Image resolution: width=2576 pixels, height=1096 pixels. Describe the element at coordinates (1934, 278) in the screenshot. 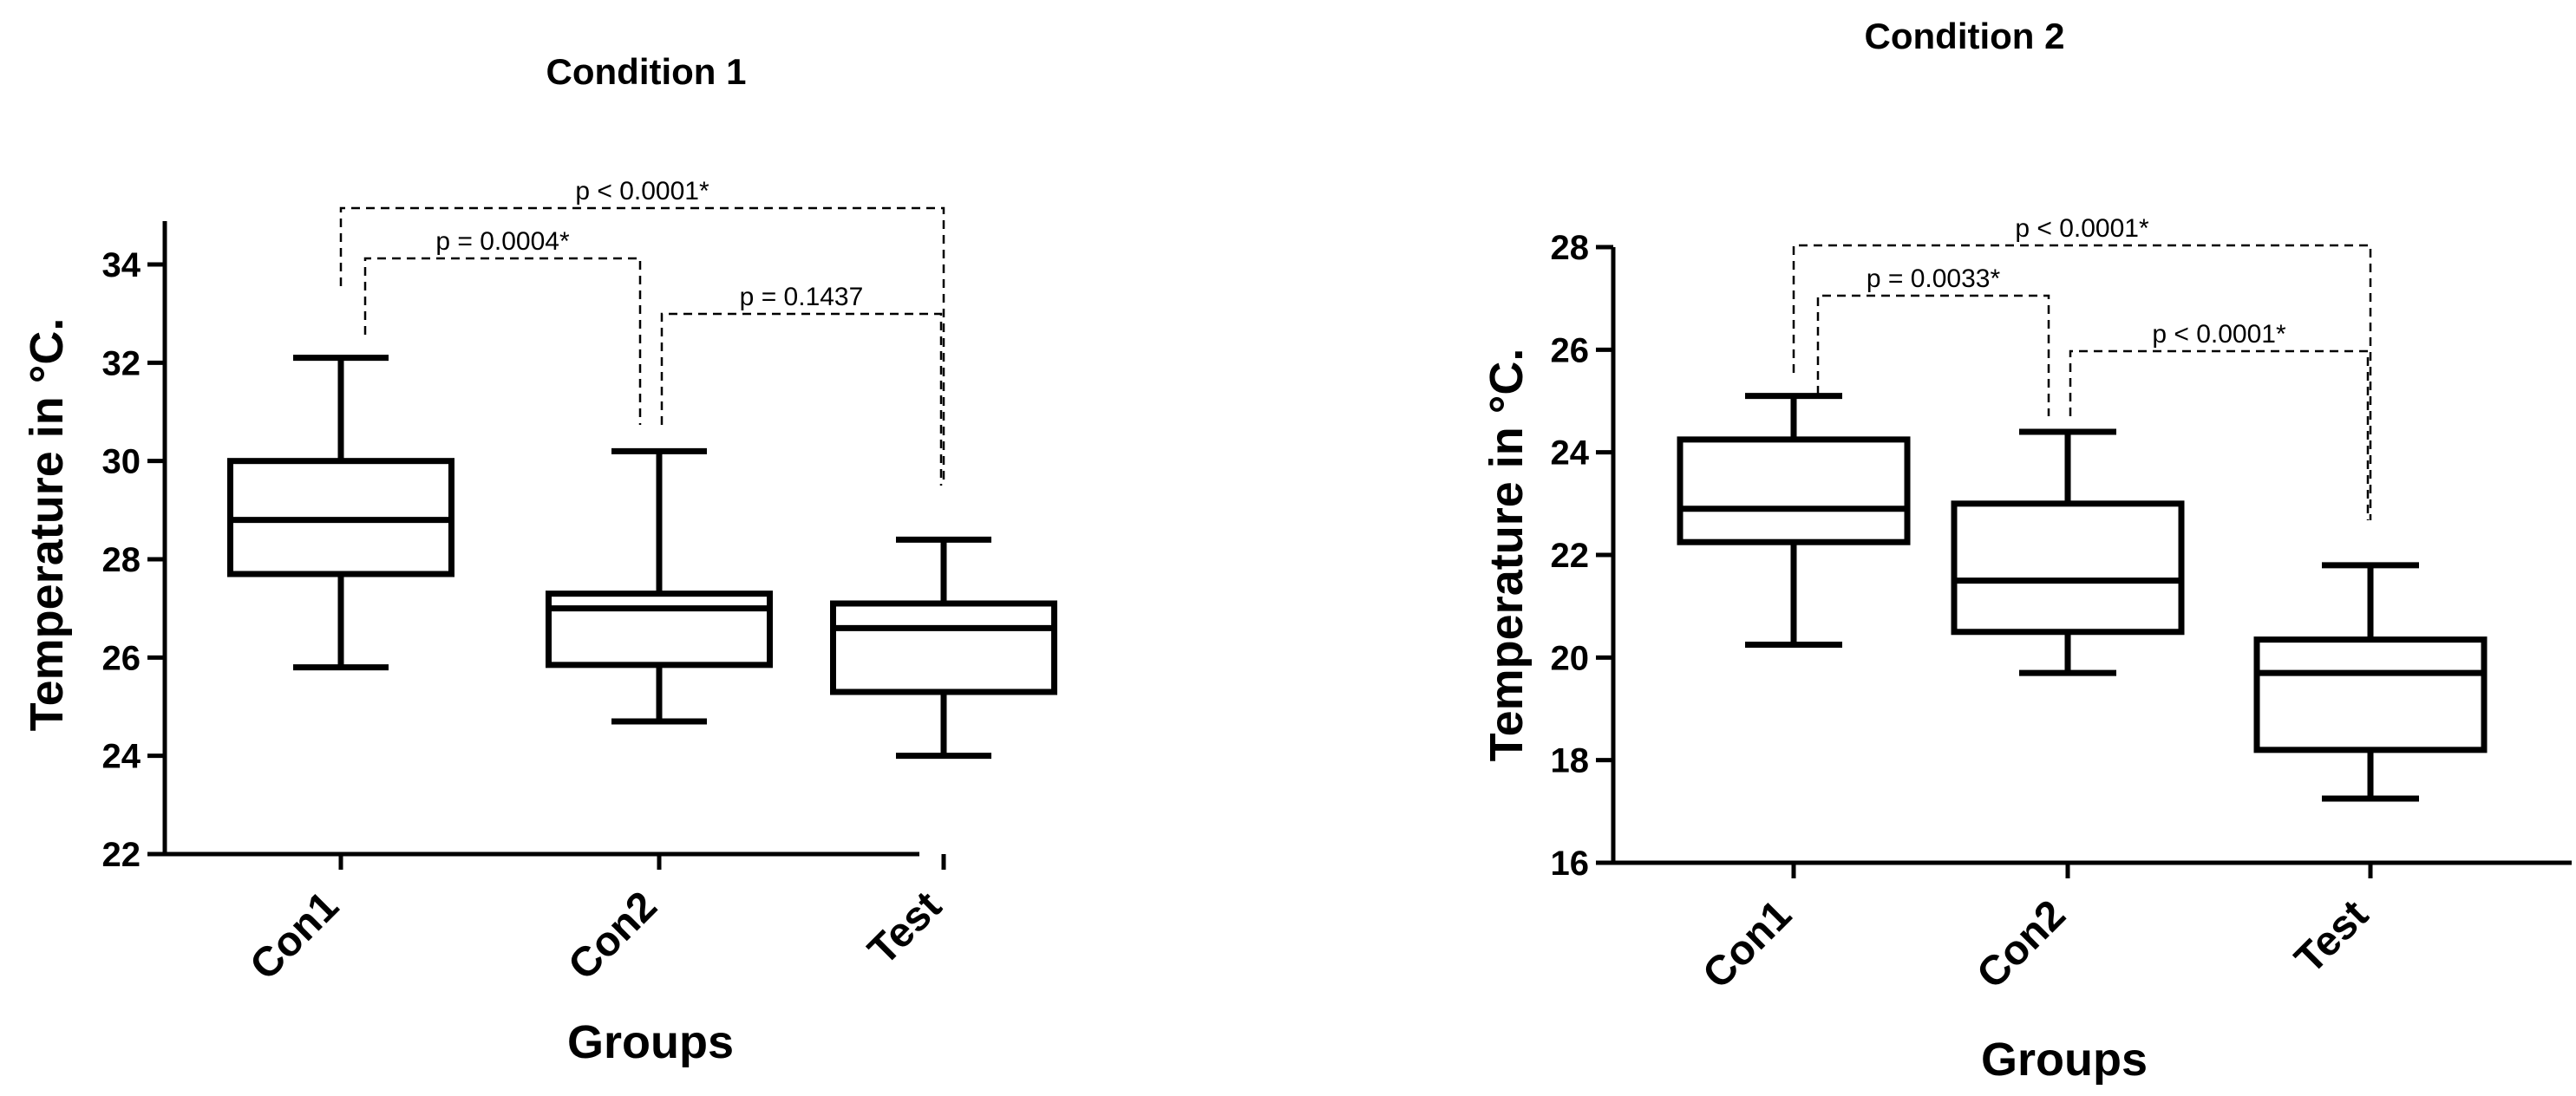

I see `p-value-label: p = 0.0033*` at that location.